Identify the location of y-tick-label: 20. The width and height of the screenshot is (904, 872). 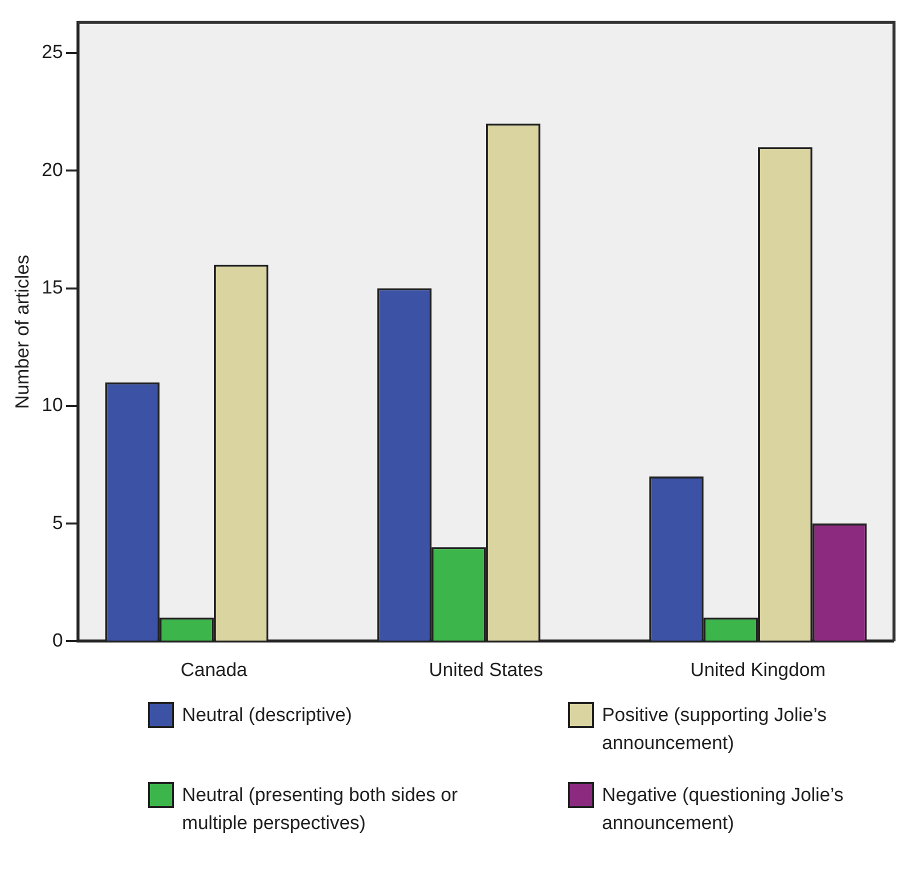
(52, 170).